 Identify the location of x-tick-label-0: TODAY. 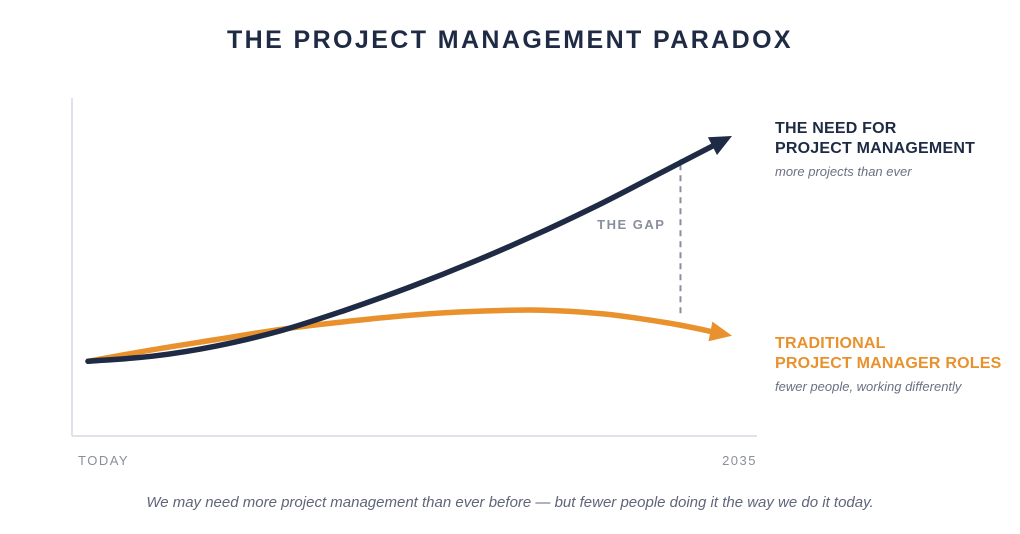
(103, 460).